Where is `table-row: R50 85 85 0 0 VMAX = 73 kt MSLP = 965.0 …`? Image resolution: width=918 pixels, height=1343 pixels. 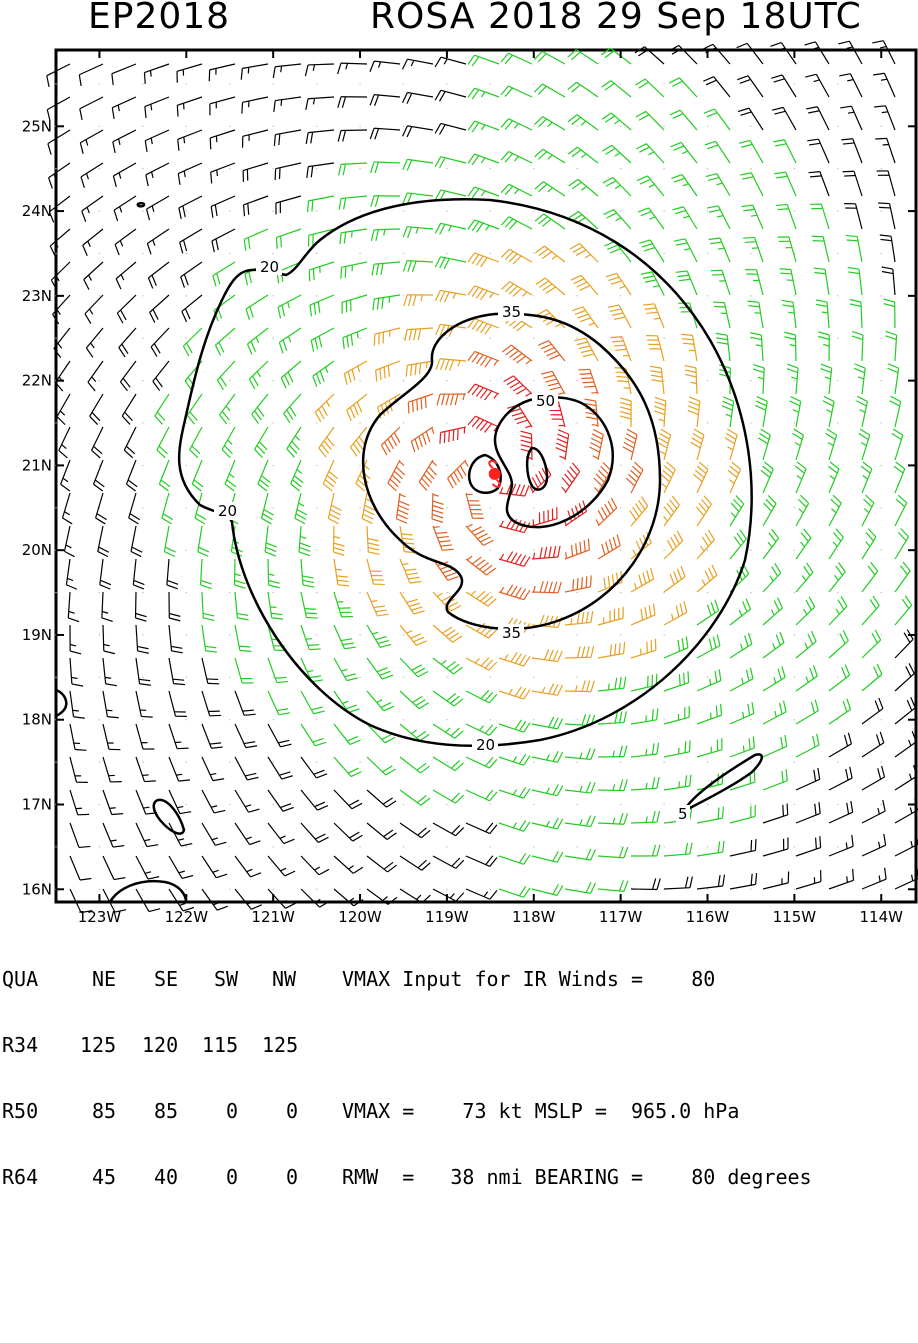 table-row: R50 85 85 0 0 VMAX = 73 kt MSLP = 965.0 … is located at coordinates (26, 1111).